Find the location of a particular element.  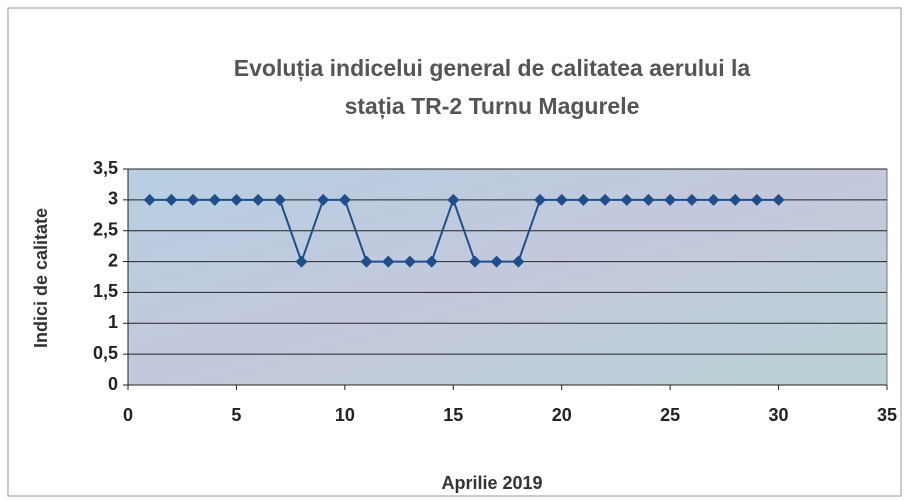

x-tick-label: 10 is located at coordinates (345, 415).